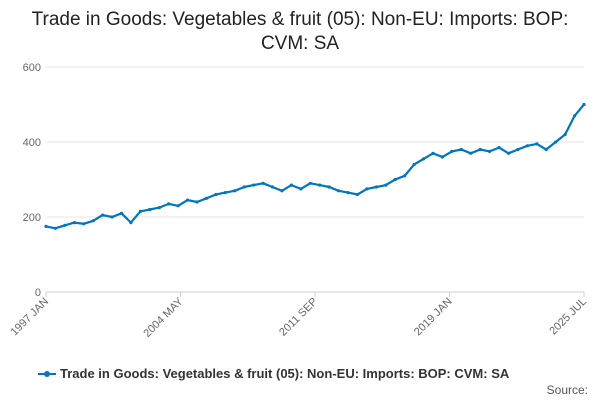 This screenshot has width=600, height=400. Describe the element at coordinates (32, 180) in the screenshot. I see `y-axis: 0 200 400 600` at that location.